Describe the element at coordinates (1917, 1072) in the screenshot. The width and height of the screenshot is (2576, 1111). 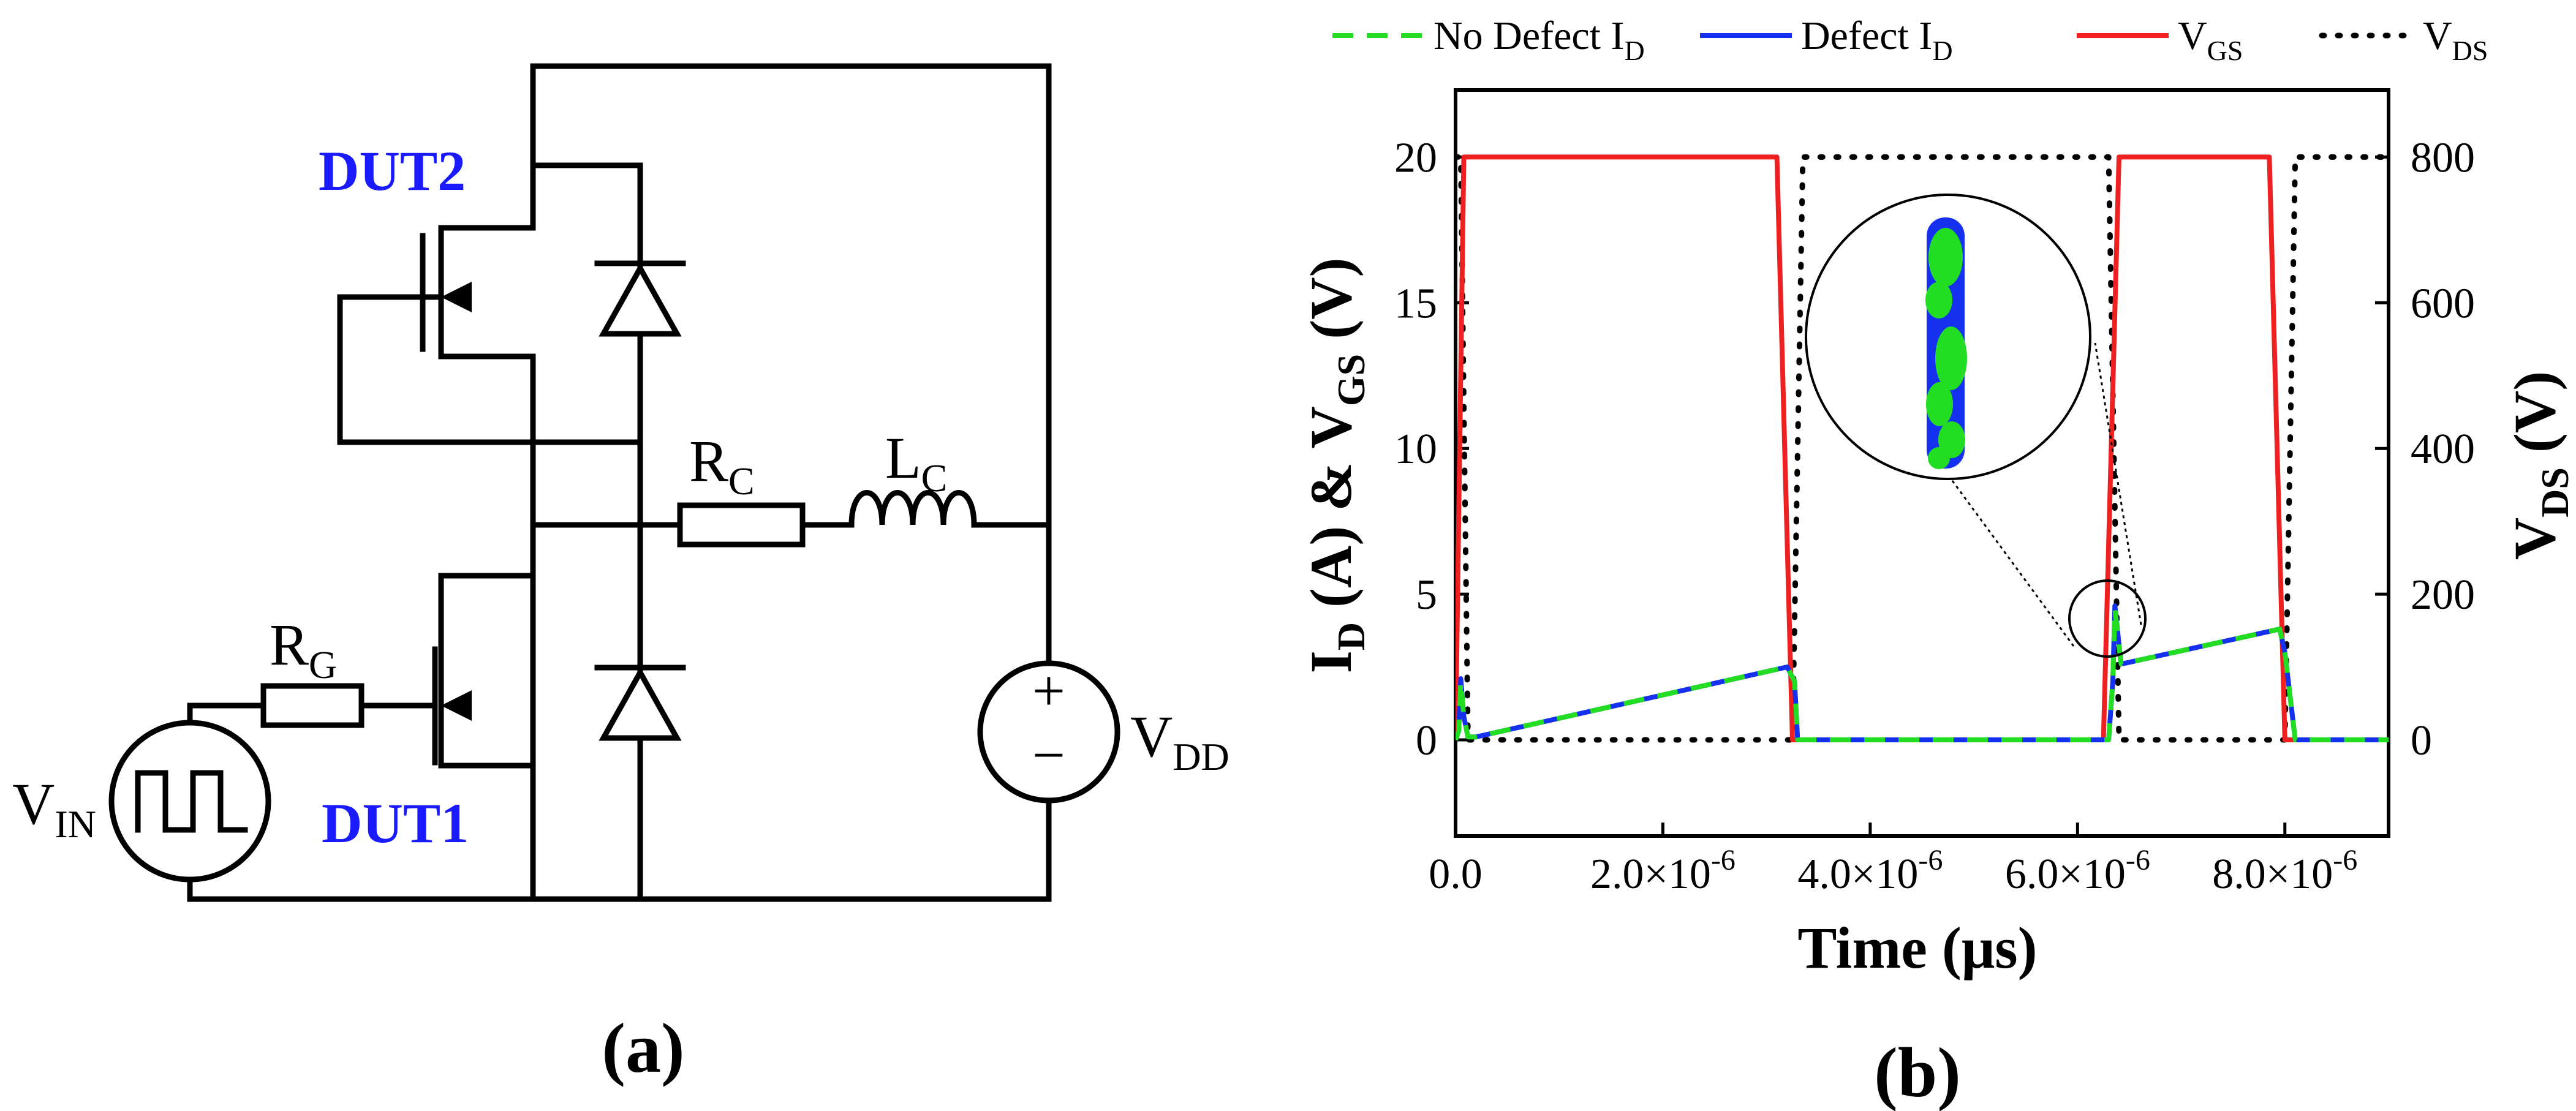
I see `panel-b-caption: (b)` at that location.